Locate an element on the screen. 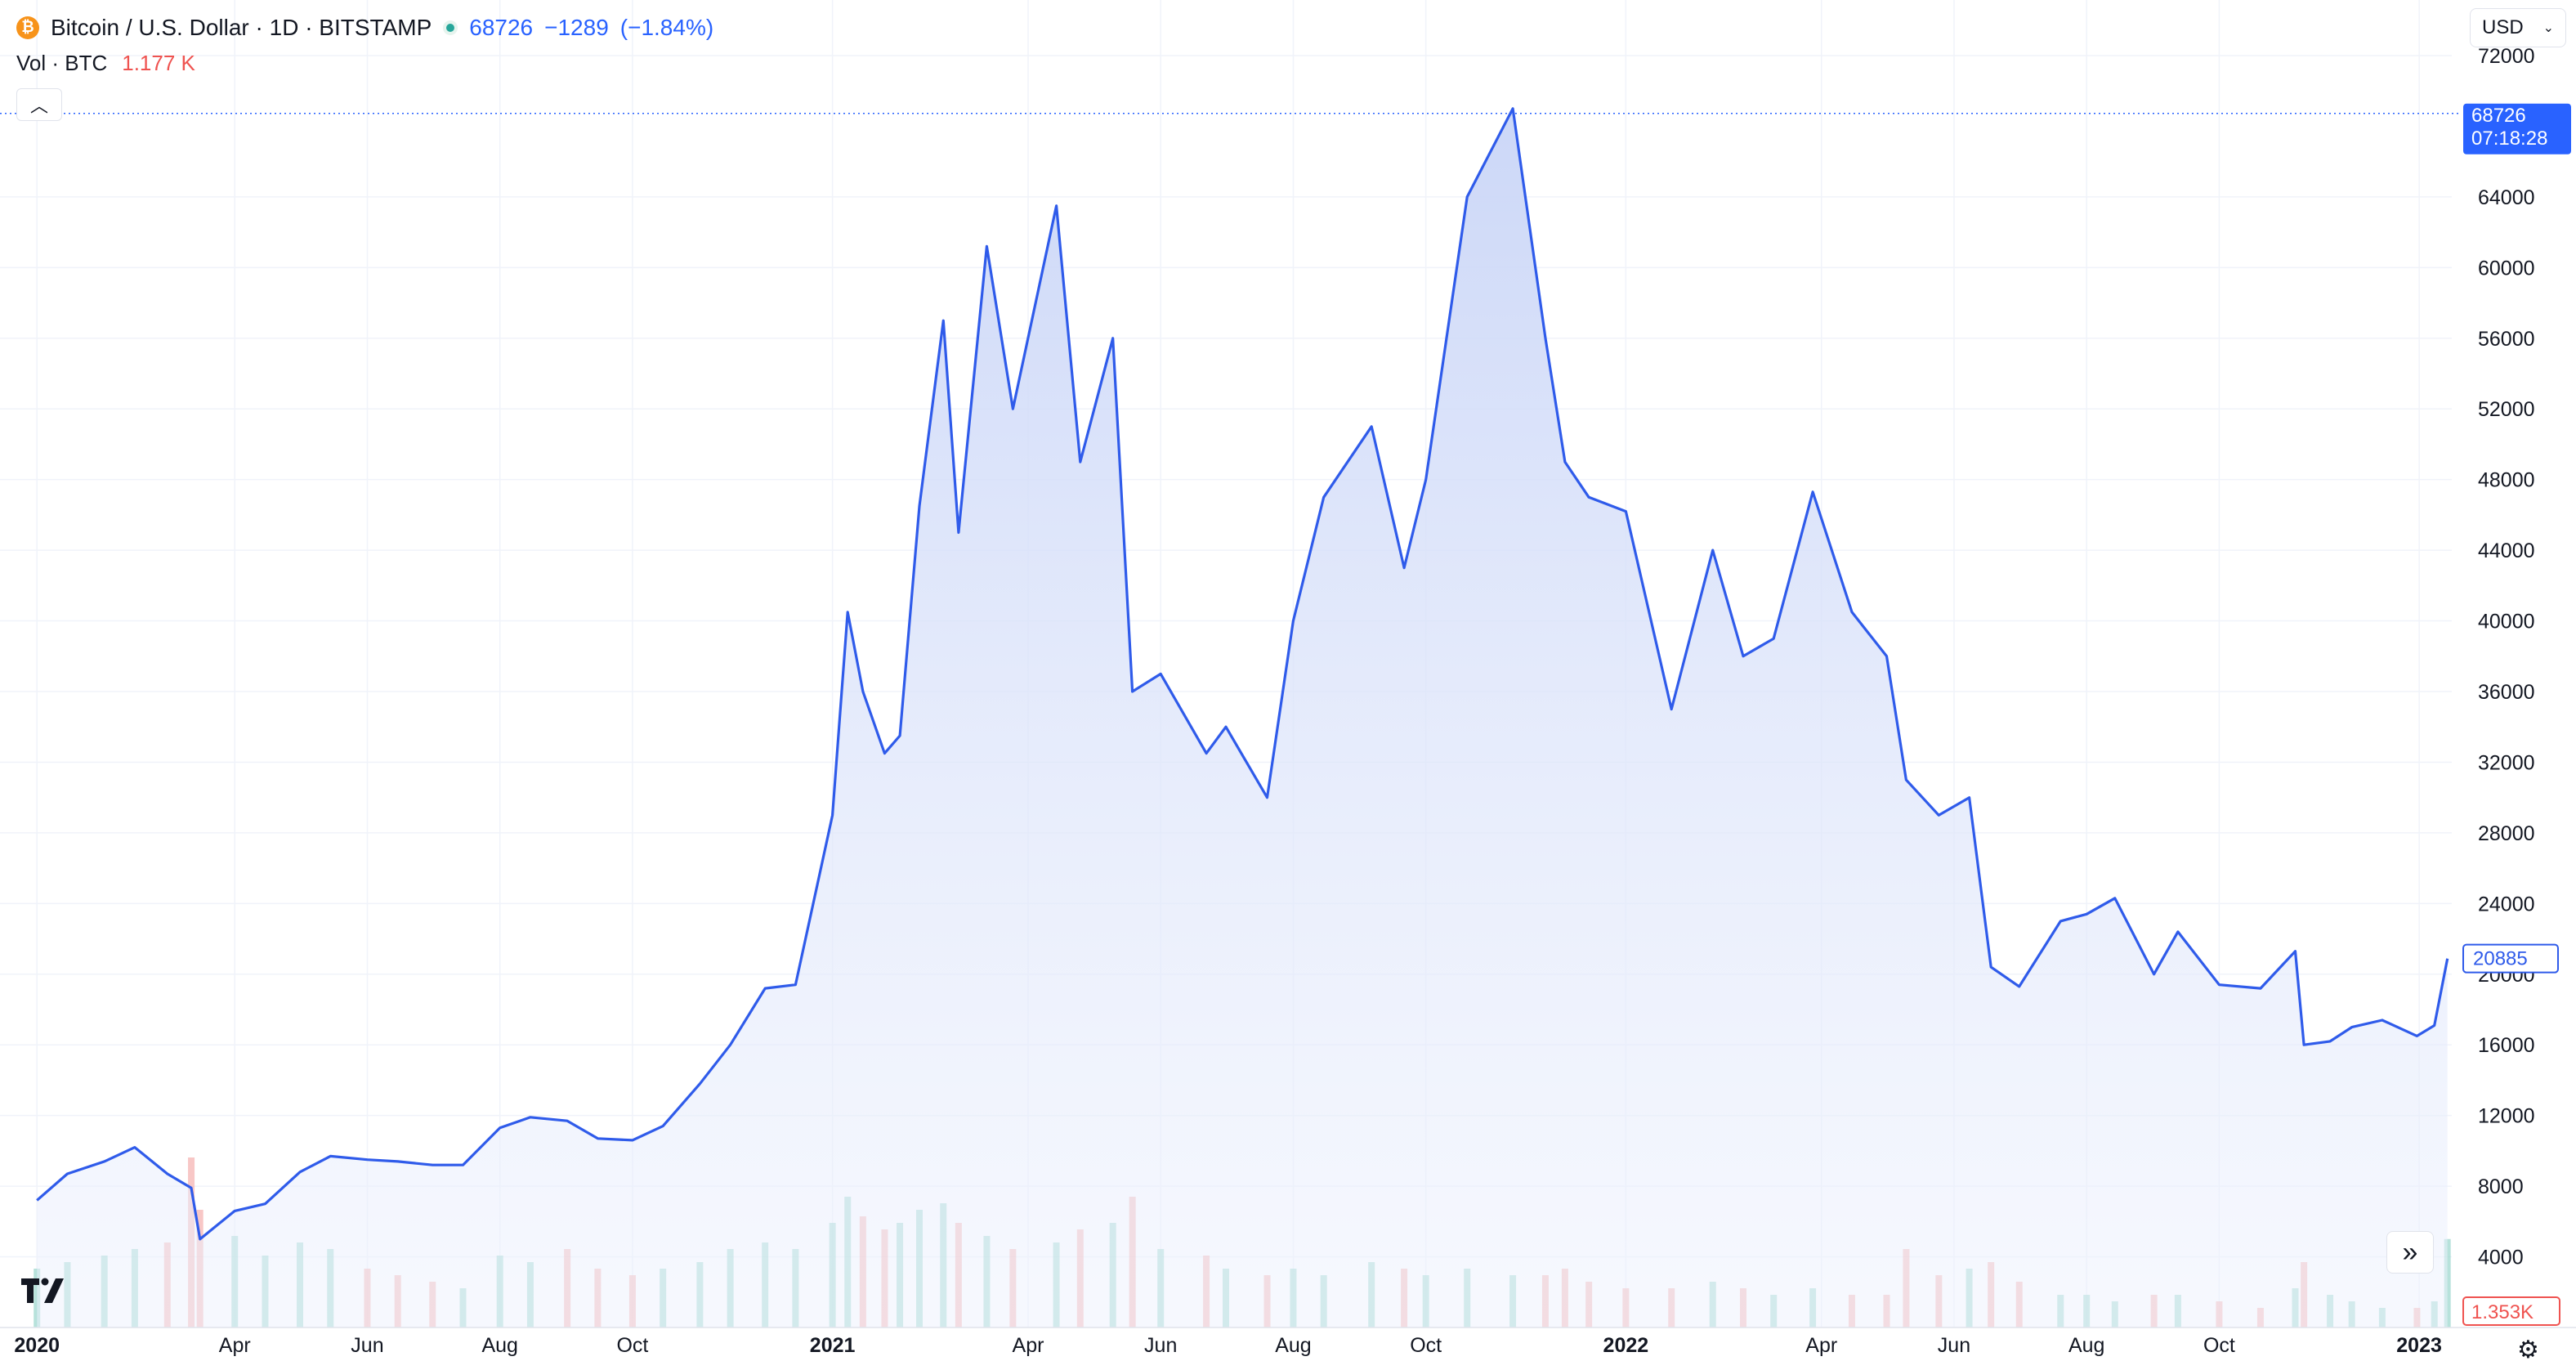  y-tick-label: 4000 is located at coordinates (2501, 1258).